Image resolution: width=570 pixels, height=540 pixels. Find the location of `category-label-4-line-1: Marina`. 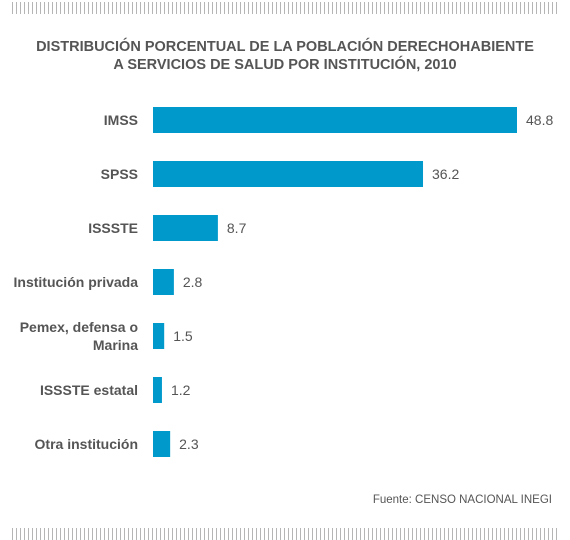

category-label-4-line-1: Marina is located at coordinates (115, 345).